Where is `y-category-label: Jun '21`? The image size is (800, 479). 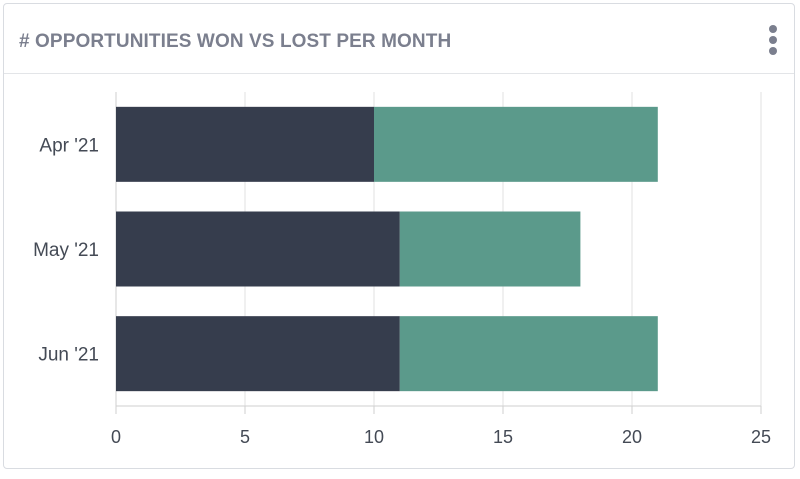 y-category-label: Jun '21 is located at coordinates (68, 355).